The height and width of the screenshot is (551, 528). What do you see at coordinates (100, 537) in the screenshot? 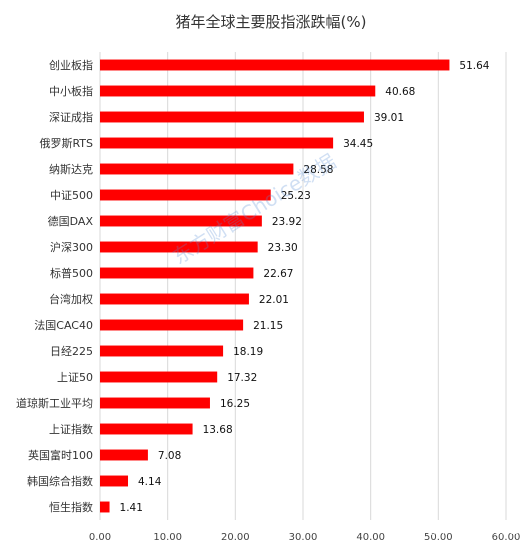
I see `x-tick-label: 0.00` at bounding box center [100, 537].